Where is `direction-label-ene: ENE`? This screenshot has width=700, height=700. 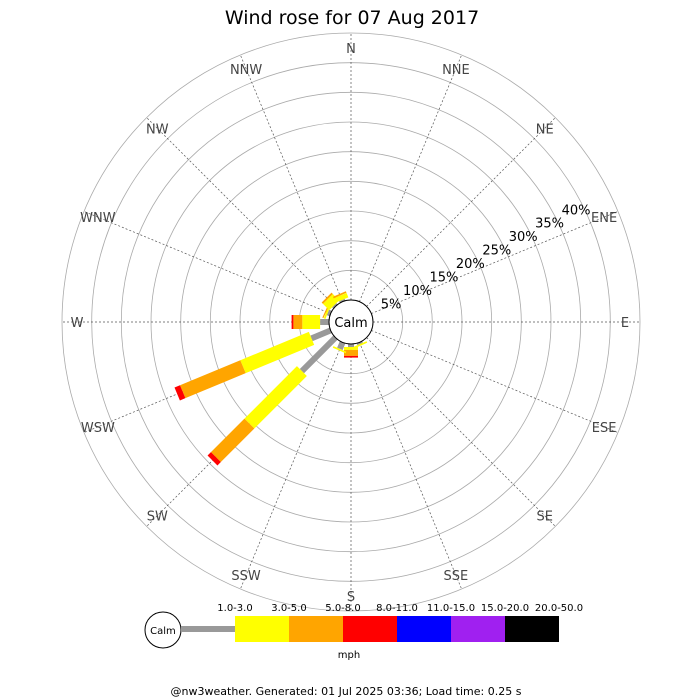
direction-label-ene: ENE is located at coordinates (604, 218).